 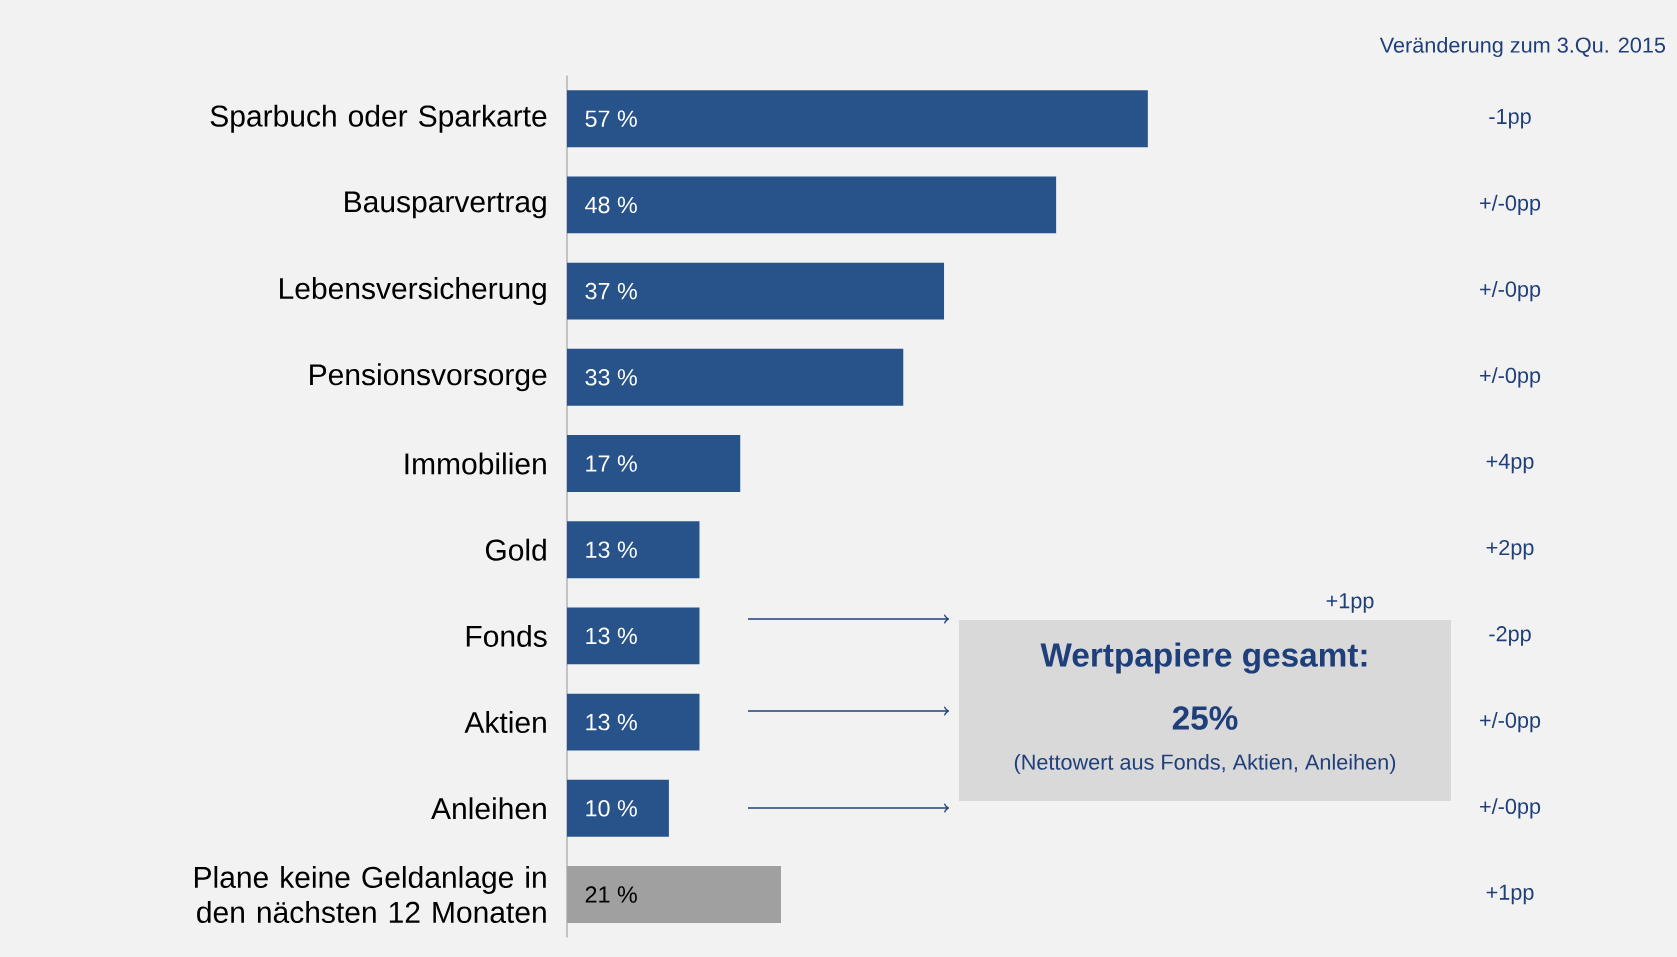 What do you see at coordinates (611, 118) in the screenshot?
I see `data-label: 57 %` at bounding box center [611, 118].